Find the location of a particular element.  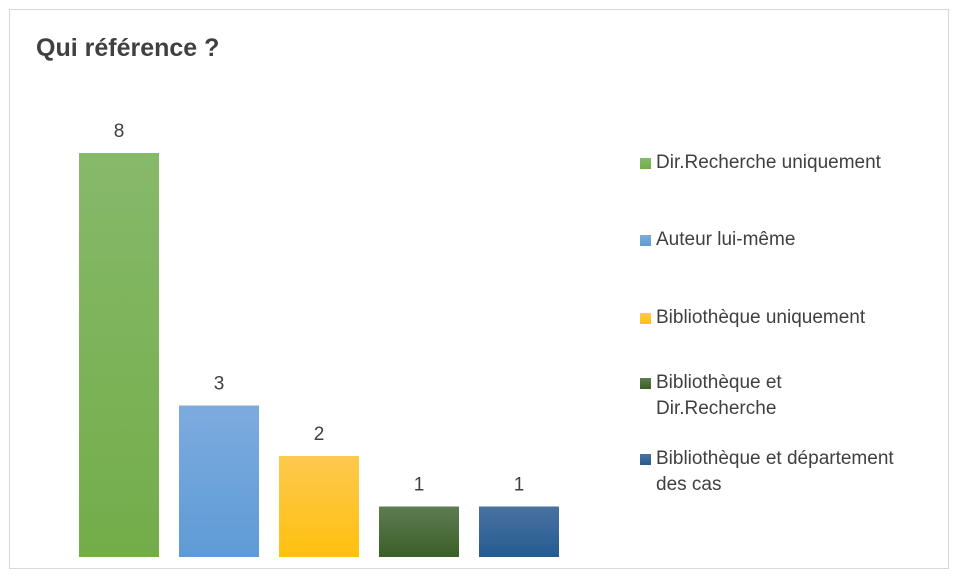

legend-label: Bibliothèque uniquement is located at coordinates (760, 318).